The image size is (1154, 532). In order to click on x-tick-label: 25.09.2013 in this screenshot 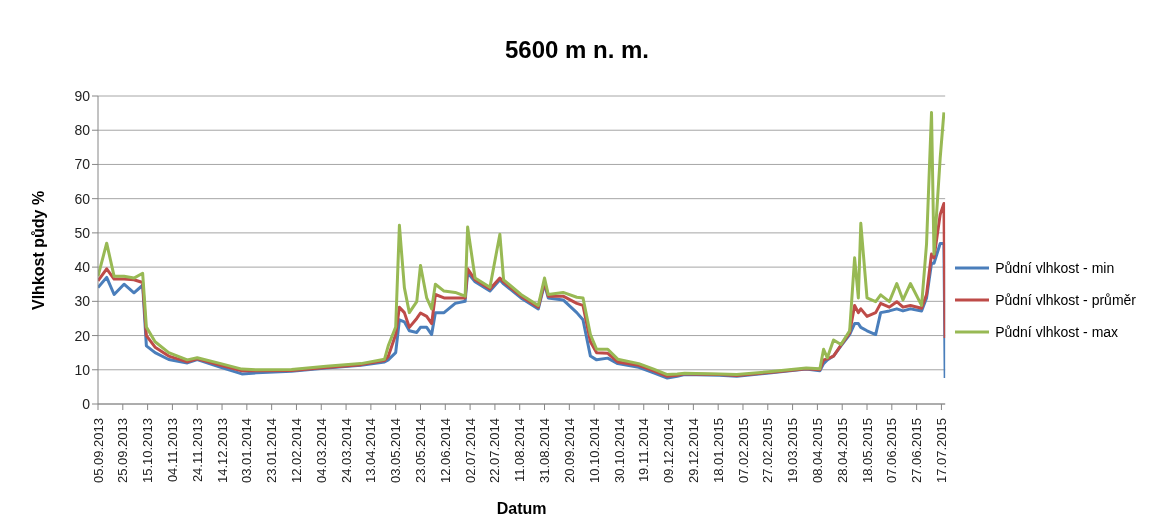, I will do `click(123, 451)`.